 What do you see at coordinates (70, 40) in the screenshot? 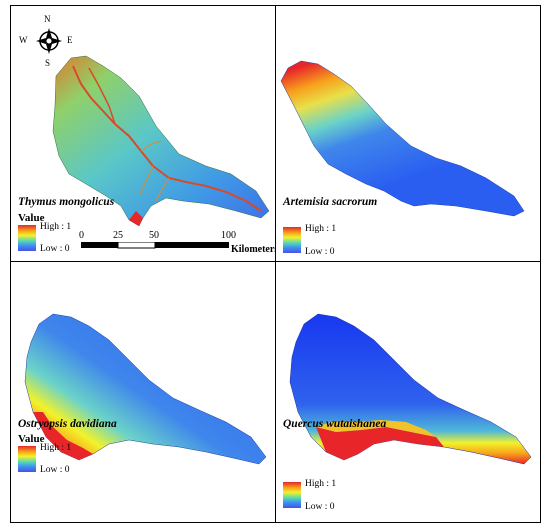
I see `compass-e: E` at bounding box center [70, 40].